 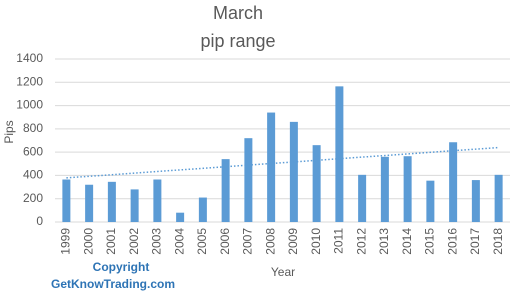 I want to click on x-tick-label: 2014, so click(x=407, y=241).